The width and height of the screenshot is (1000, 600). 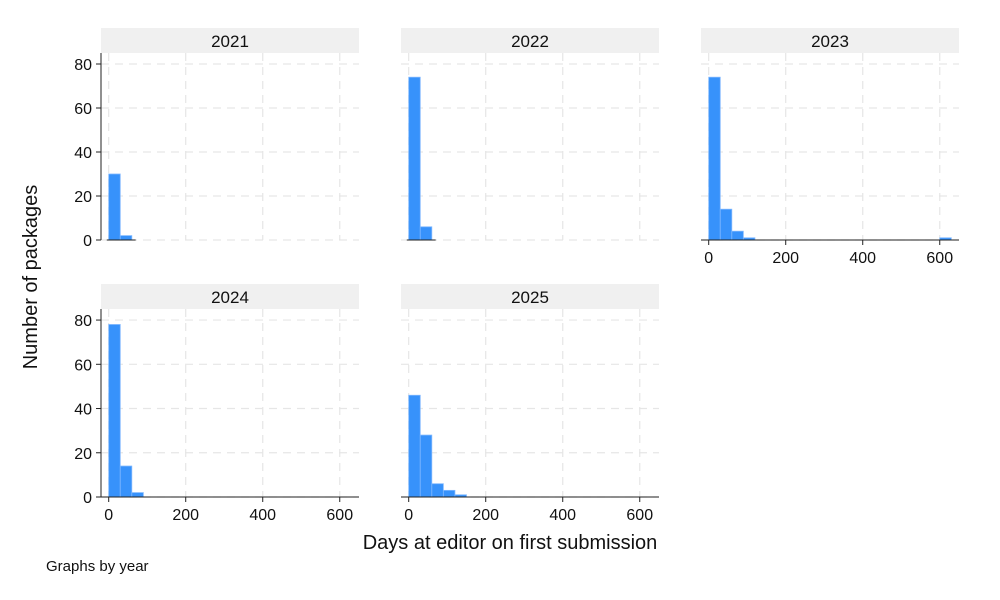 I want to click on panel-title: 2025, so click(x=530, y=297).